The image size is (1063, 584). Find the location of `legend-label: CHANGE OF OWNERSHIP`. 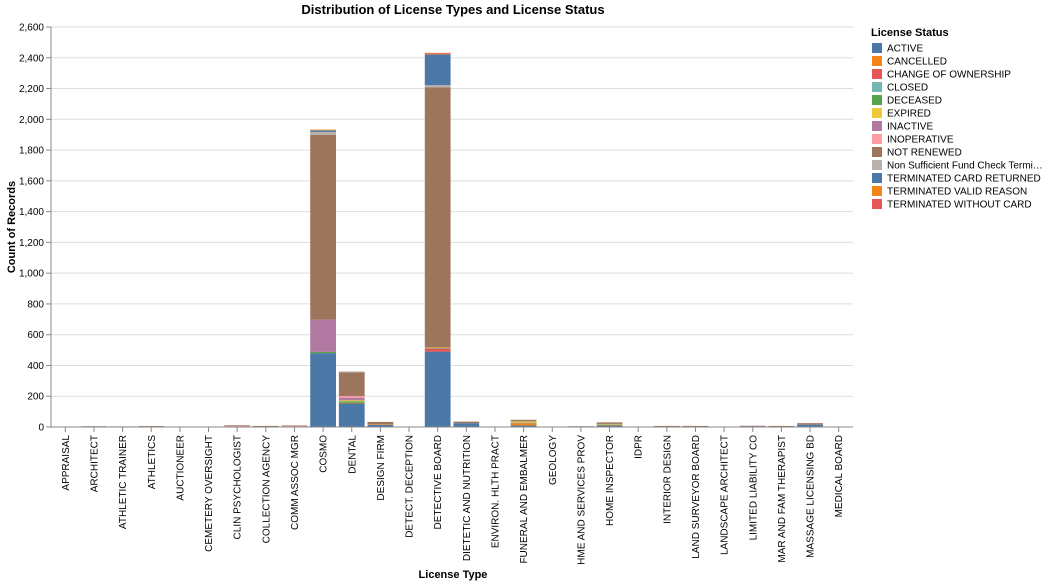

legend-label: CHANGE OF OWNERSHIP is located at coordinates (949, 75).